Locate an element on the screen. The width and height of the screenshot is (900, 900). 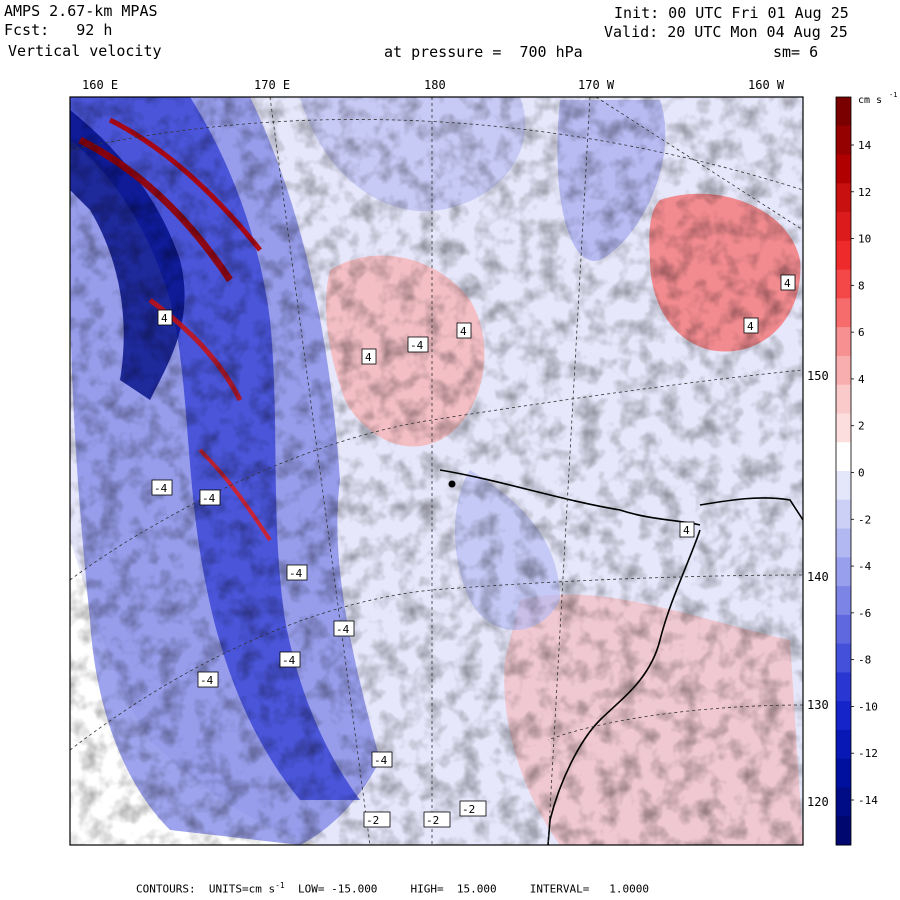
contour-units-exponent: -1 is located at coordinates (280, 885).